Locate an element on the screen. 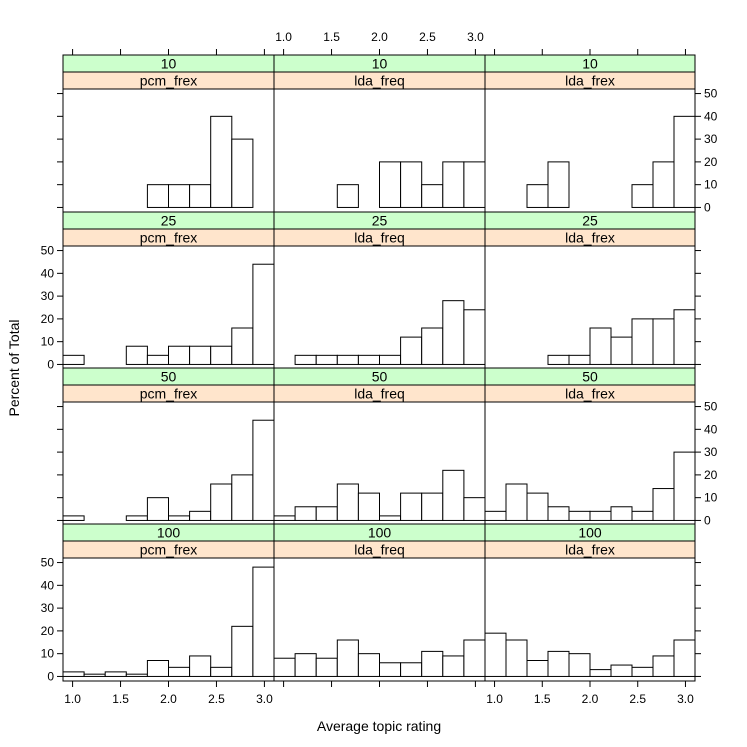 Image resolution: width=747 pixels, height=747 pixels. x-tick-label-top: 1.0 is located at coordinates (283, 37).